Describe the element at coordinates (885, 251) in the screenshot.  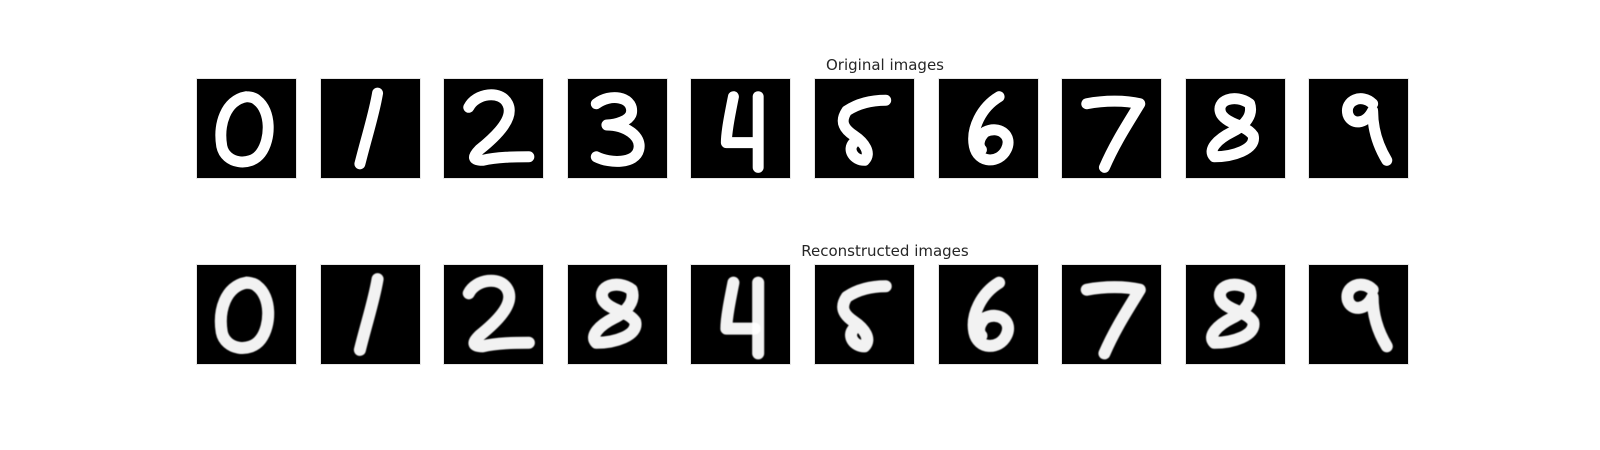
I see `row-title-reconstructed: Reconstructed images` at that location.